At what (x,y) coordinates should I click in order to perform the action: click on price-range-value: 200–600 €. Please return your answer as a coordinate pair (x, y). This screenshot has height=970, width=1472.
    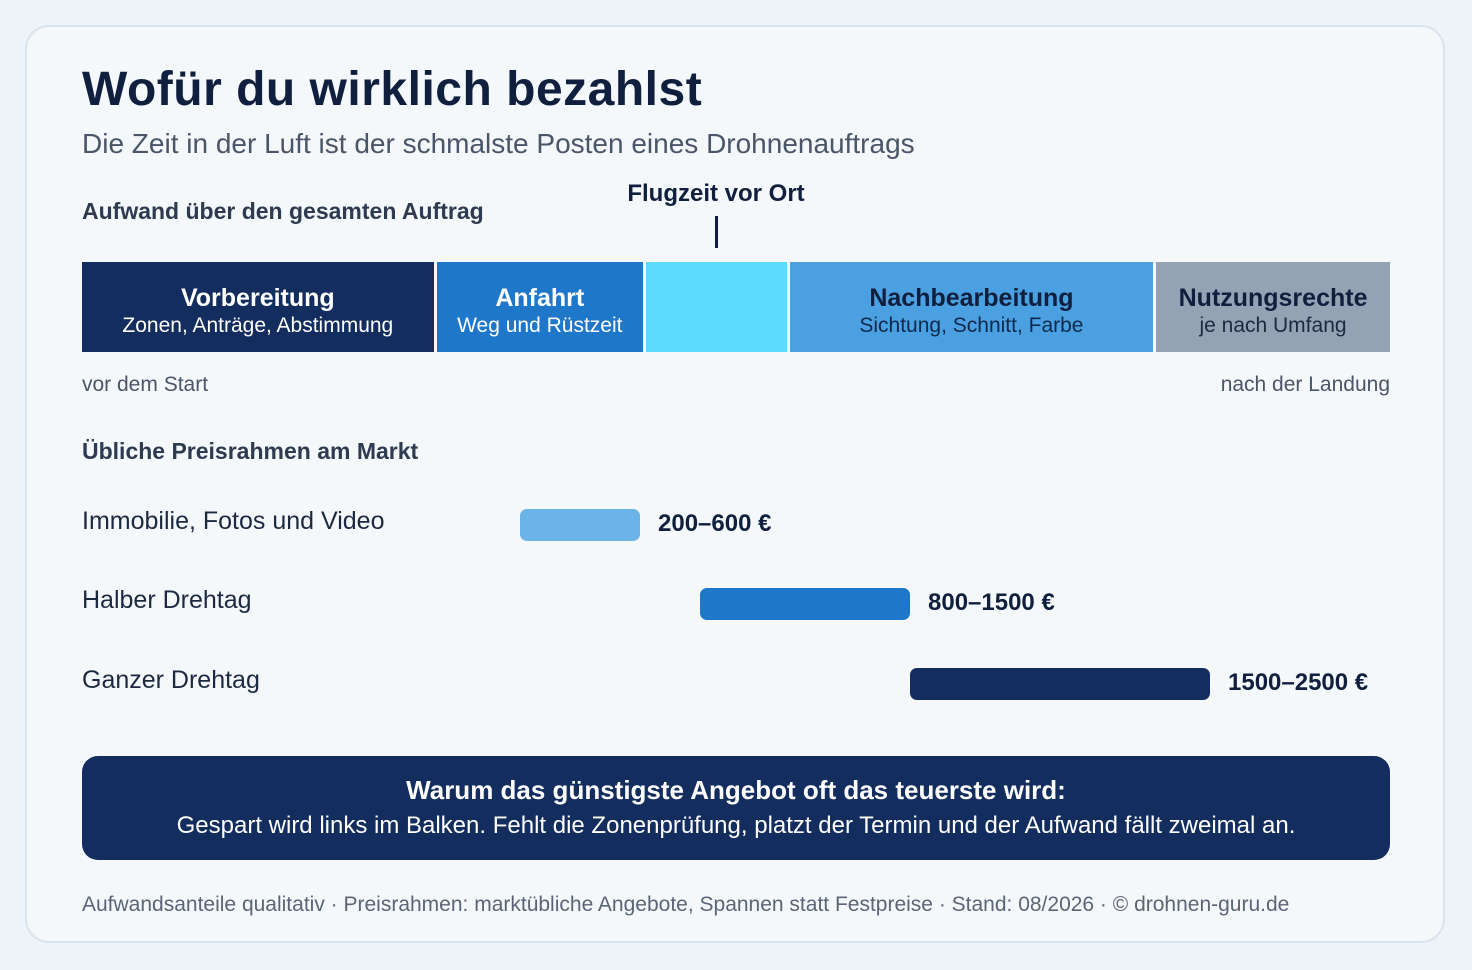
    Looking at the image, I should click on (715, 523).